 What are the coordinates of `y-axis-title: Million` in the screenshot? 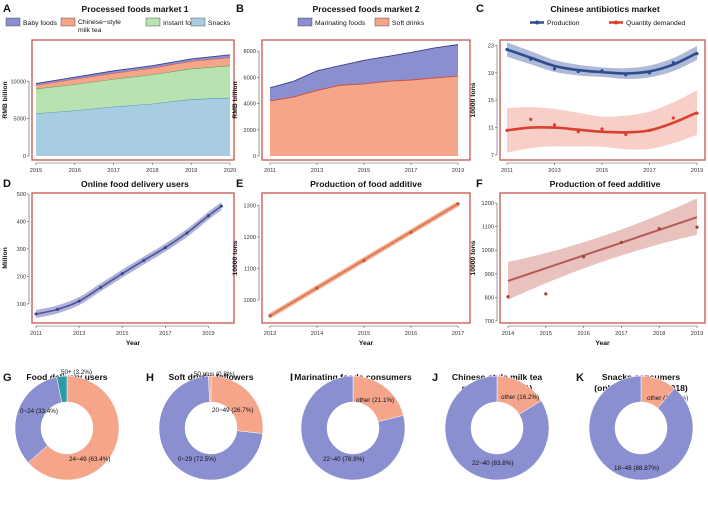 It's located at (5, 258).